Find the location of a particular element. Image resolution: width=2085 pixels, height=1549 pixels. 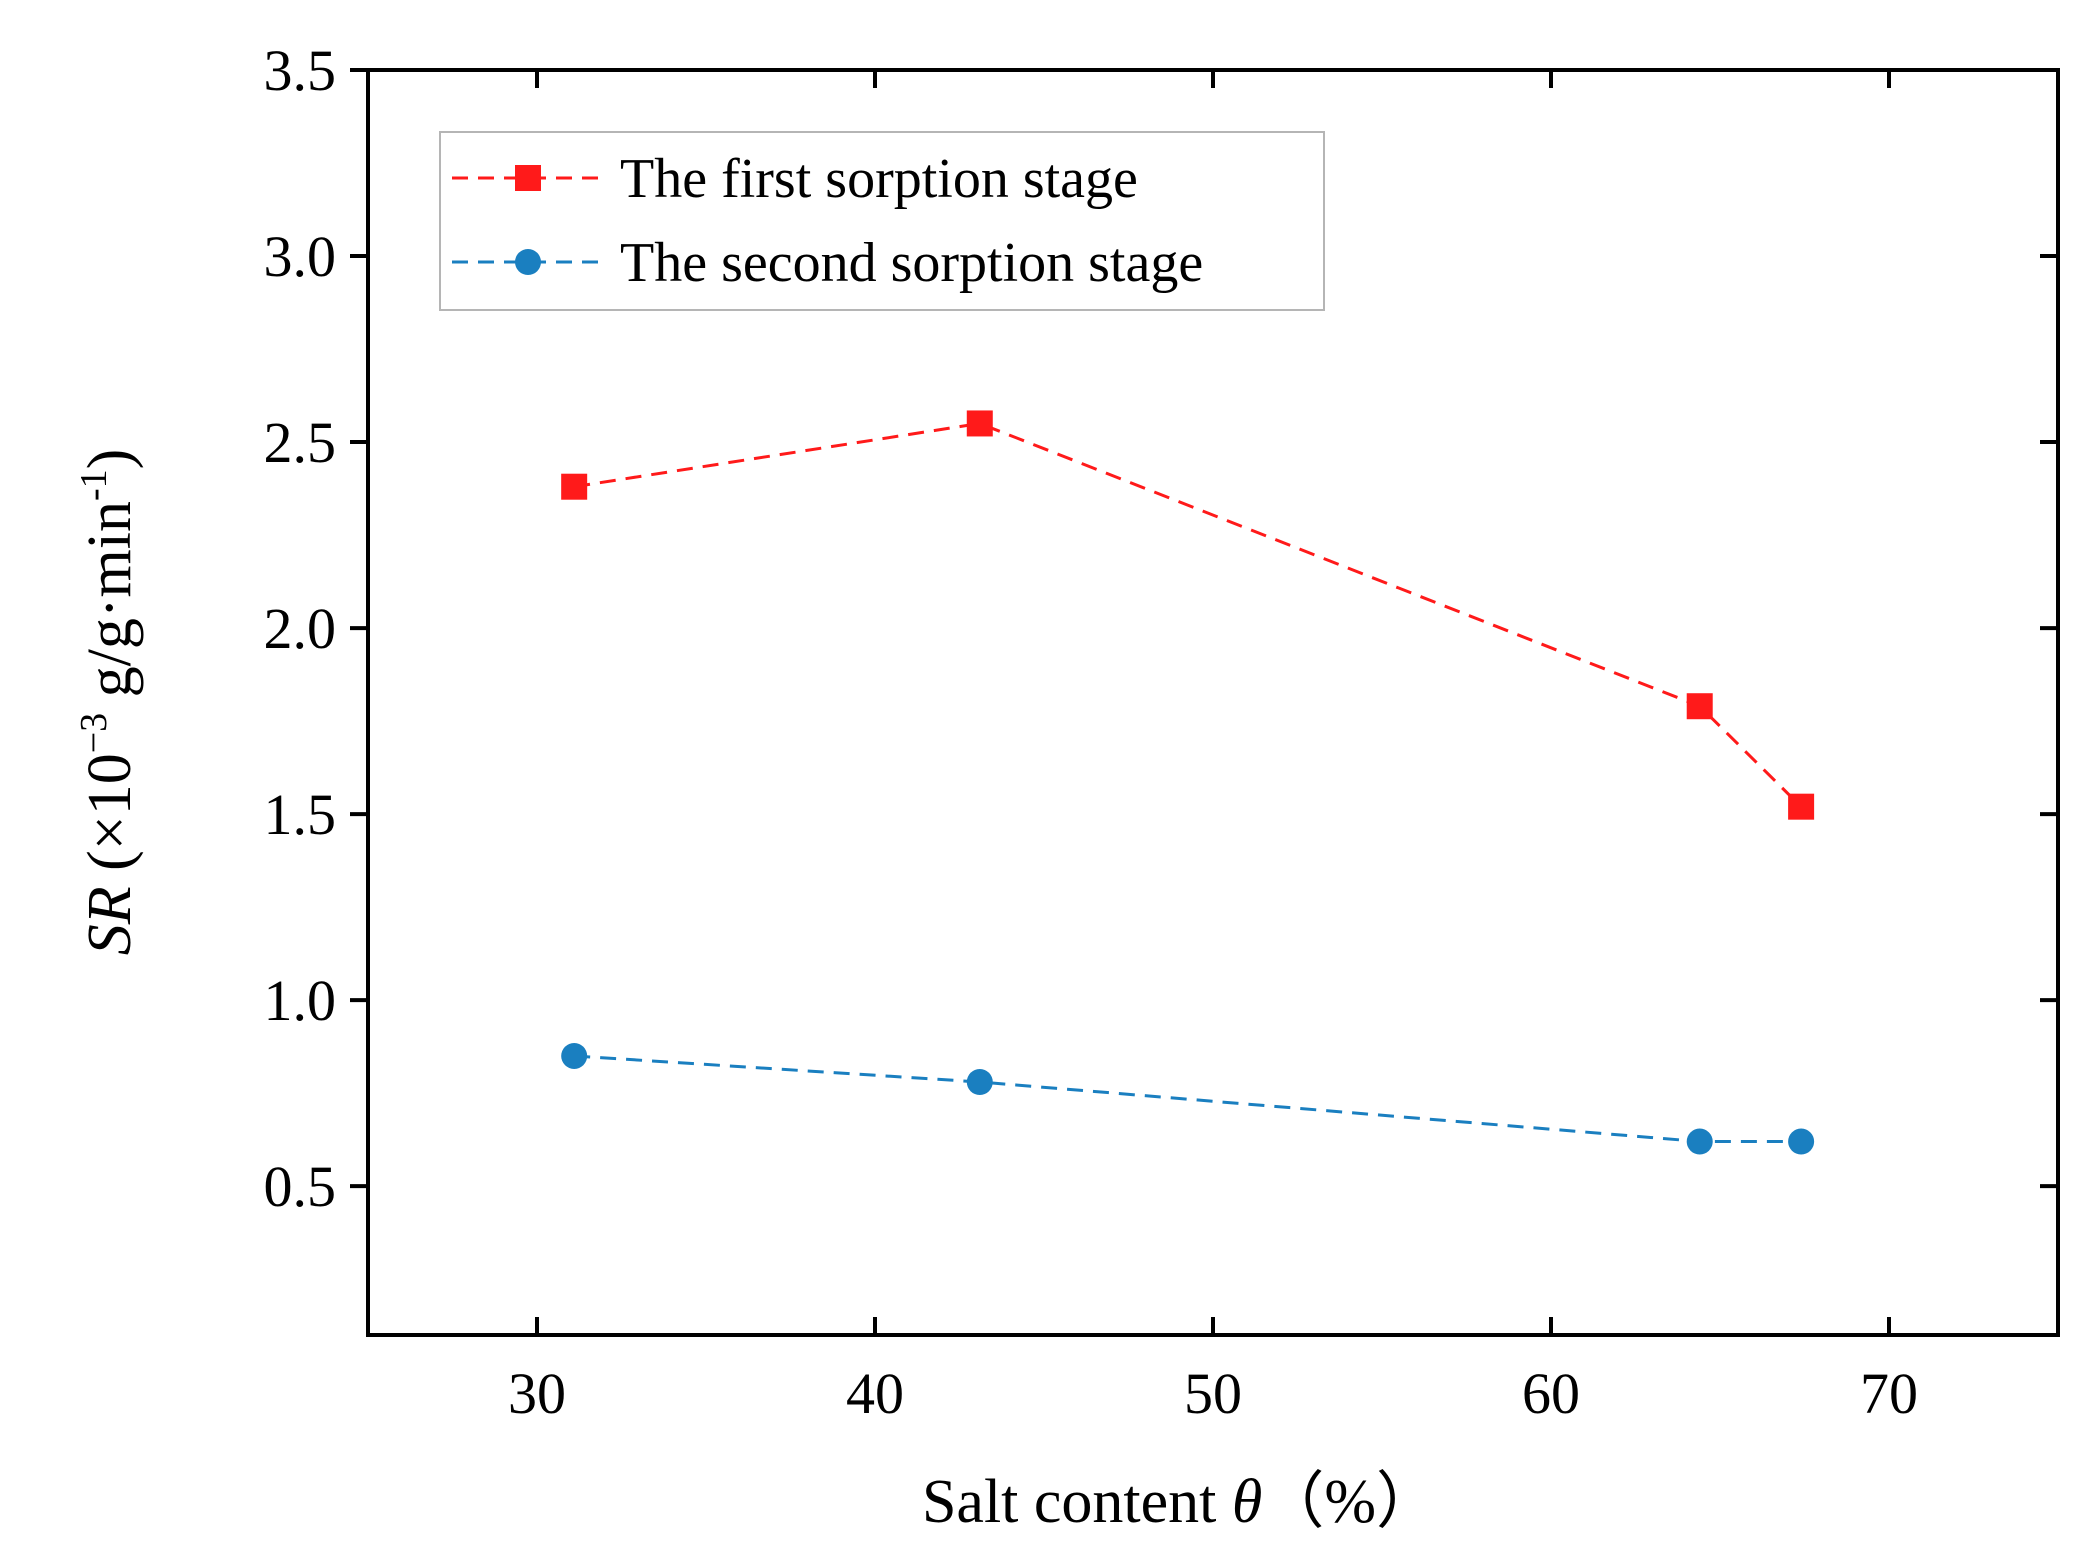

x-tick-label: 70 is located at coordinates (1889, 1393).